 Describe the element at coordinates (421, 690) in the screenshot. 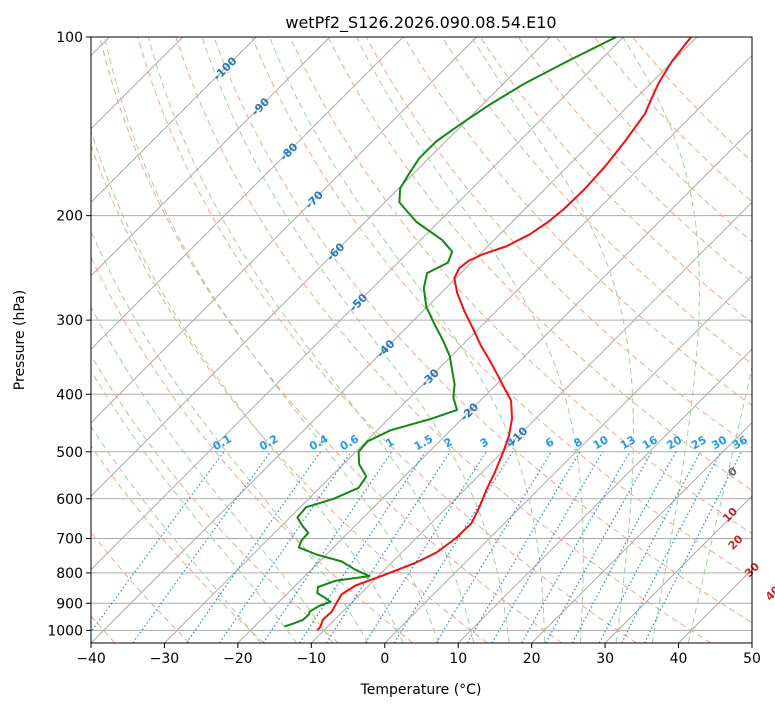

I see `x-axis-label: Temperature (°C)` at that location.